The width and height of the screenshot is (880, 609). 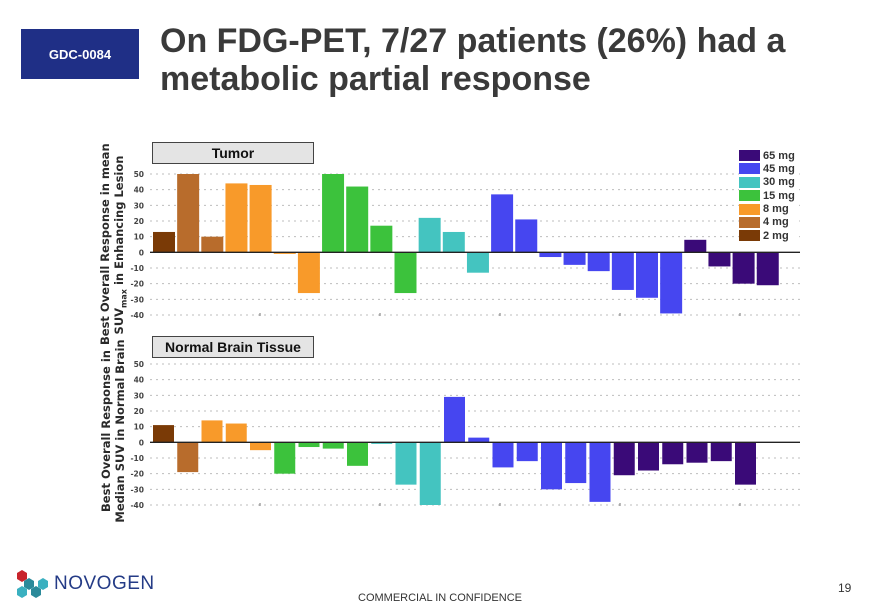 I want to click on legend-entry: 30 mg, so click(x=769, y=182).